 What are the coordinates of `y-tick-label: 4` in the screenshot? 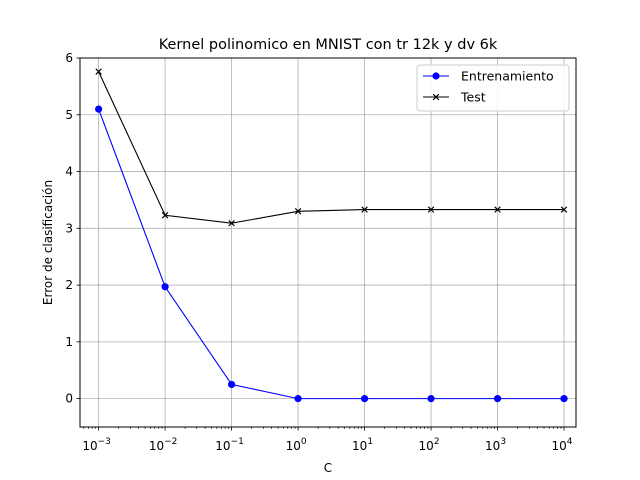 It's located at (69, 172).